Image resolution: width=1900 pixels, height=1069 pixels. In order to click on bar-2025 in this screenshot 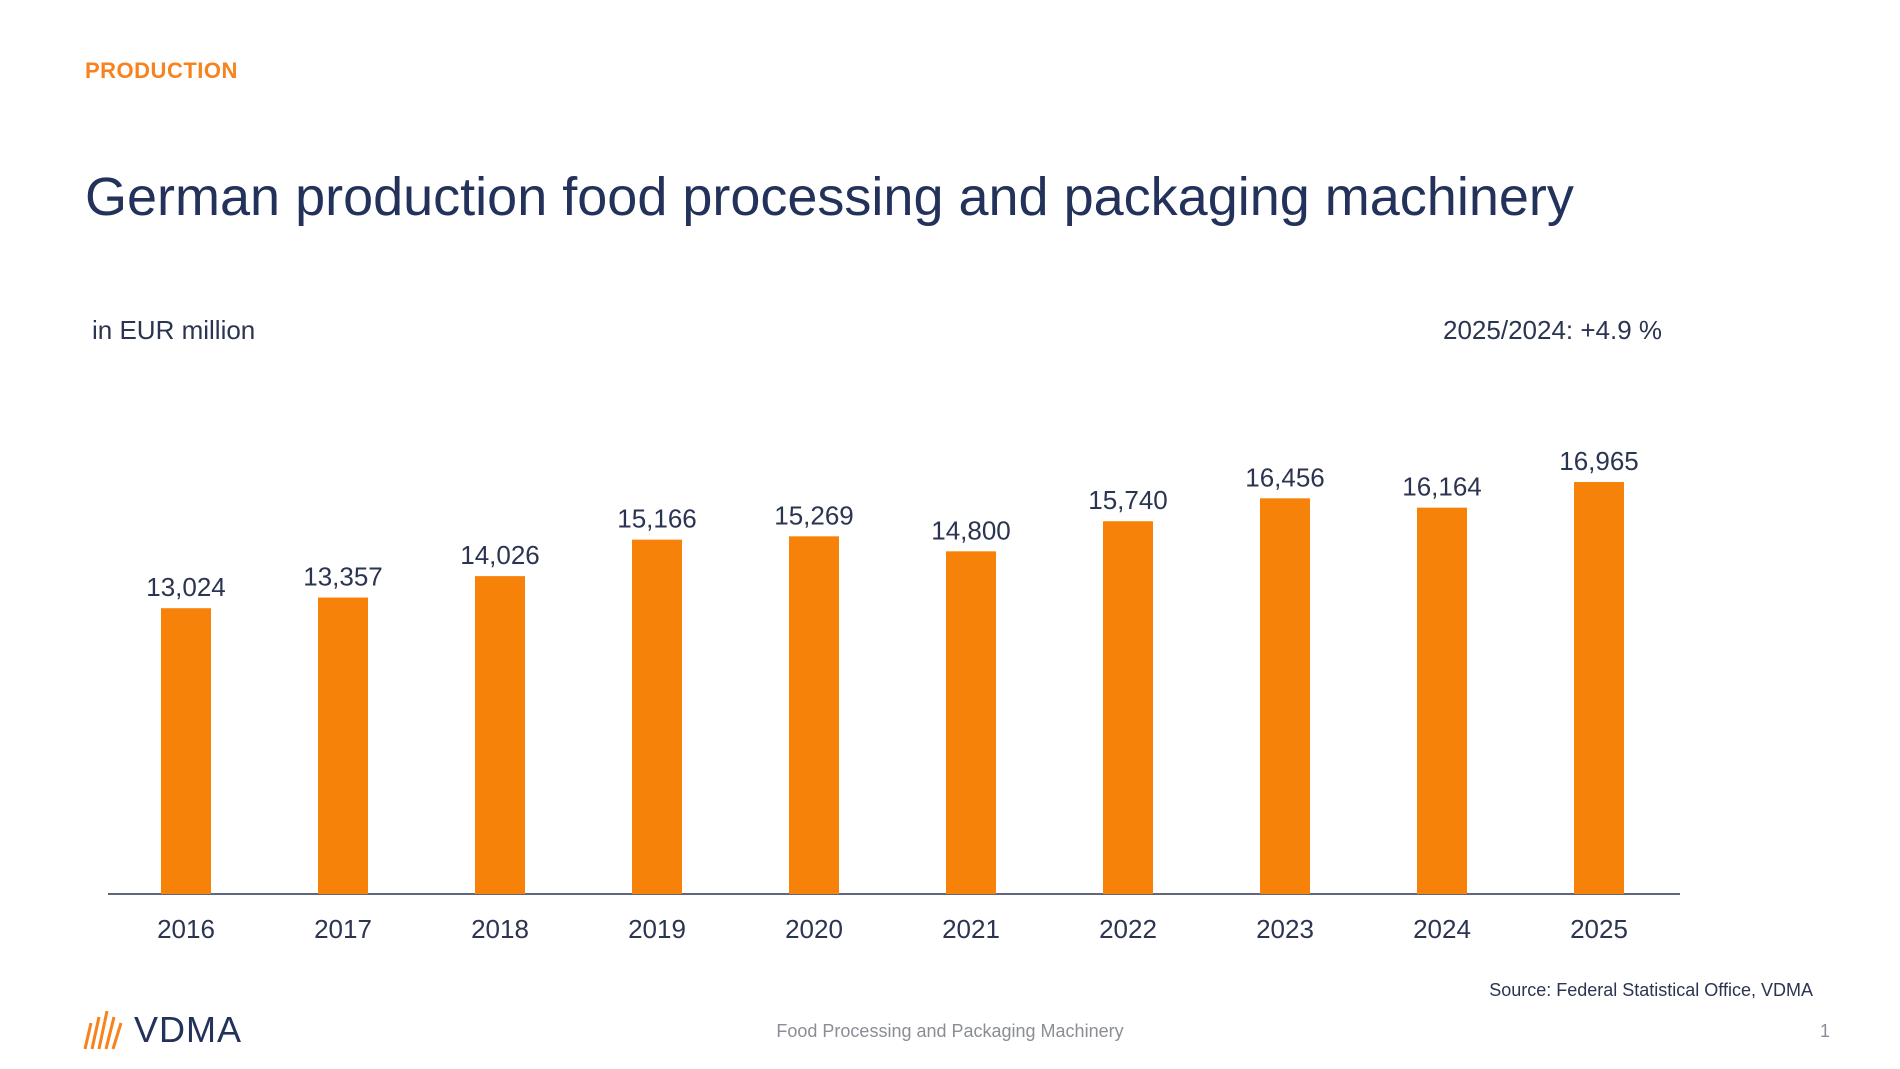, I will do `click(1599, 688)`.